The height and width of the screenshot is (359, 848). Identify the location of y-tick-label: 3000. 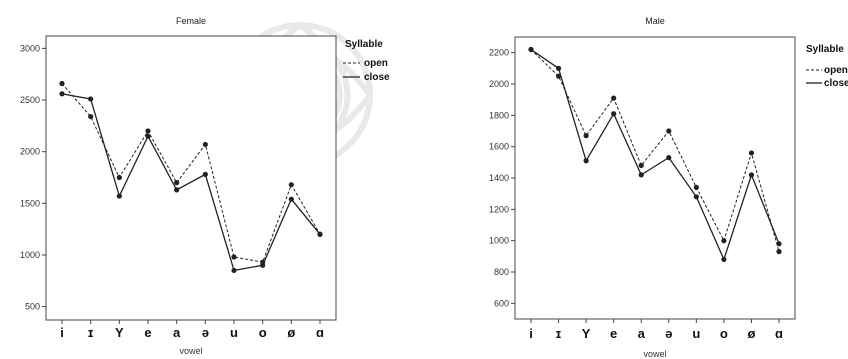
(30, 48).